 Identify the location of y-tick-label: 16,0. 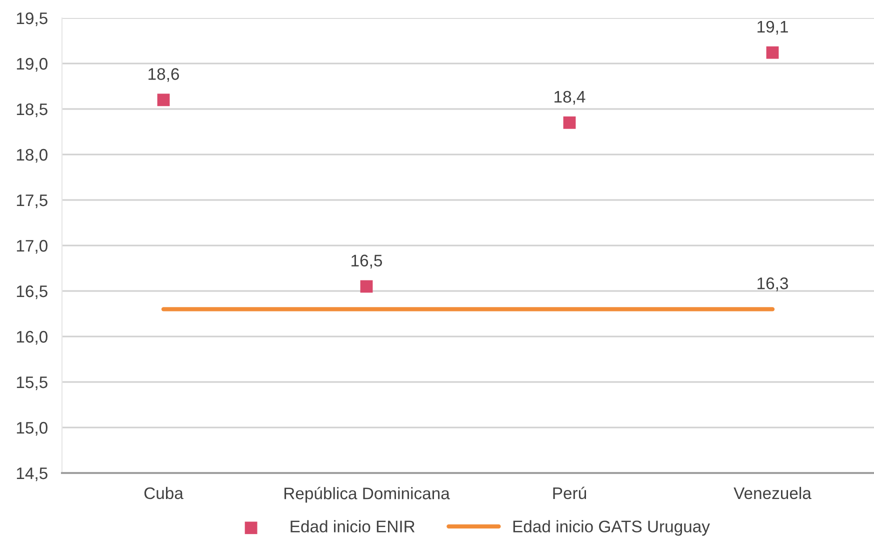
(32, 337).